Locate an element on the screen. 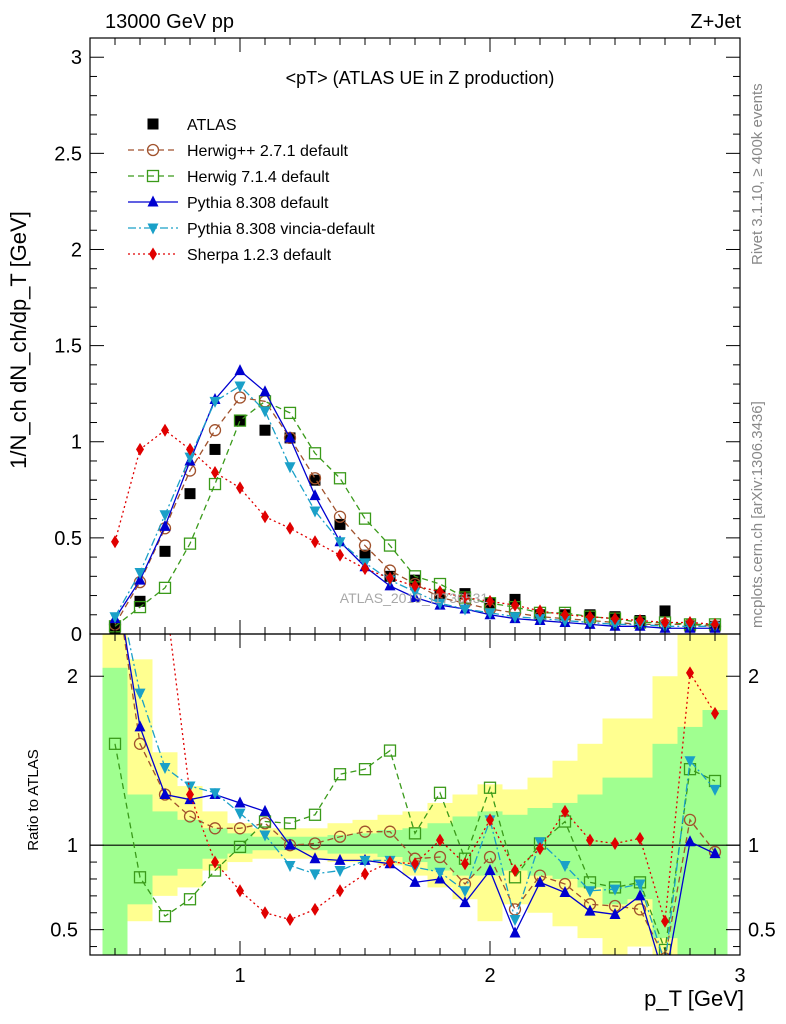  main-y-axis-label: 1/N_ch dN_ch/dp_T [GeV] is located at coordinates (18, 340).